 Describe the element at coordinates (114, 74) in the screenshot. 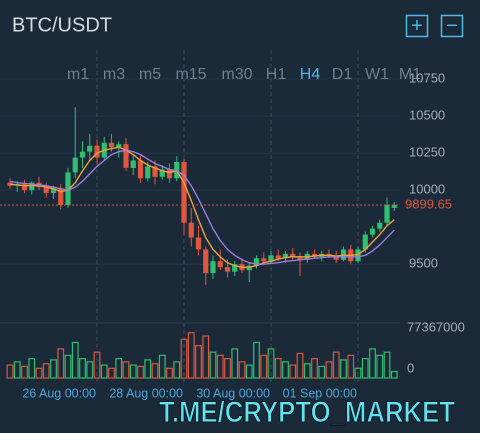

I see `timeframe-tab: m3` at that location.